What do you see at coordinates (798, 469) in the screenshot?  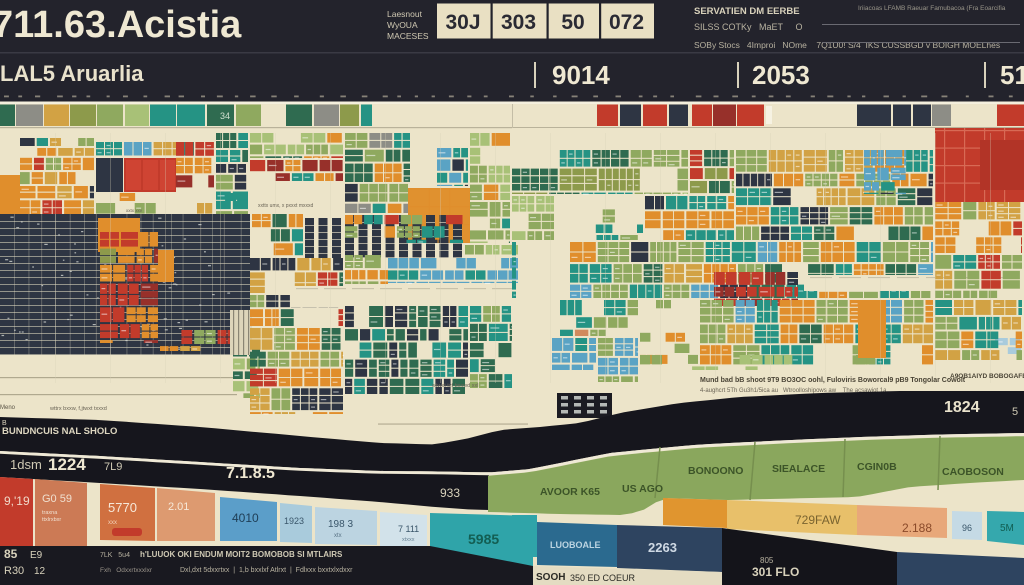 I see `svg-text: SIEALACE` at bounding box center [798, 469].